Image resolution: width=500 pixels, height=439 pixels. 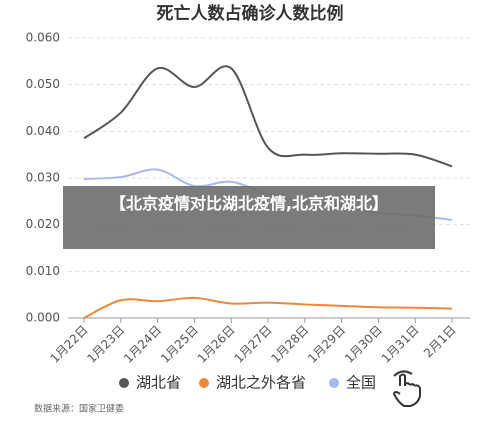 What do you see at coordinates (179, 344) in the screenshot?
I see `x-tick-label: 1月25日` at bounding box center [179, 344].